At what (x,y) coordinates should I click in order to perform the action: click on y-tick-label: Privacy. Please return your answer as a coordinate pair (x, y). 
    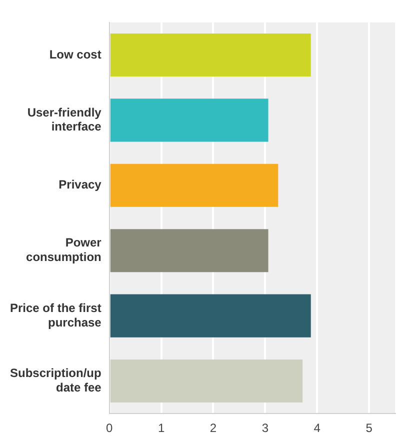
    Looking at the image, I should click on (80, 185).